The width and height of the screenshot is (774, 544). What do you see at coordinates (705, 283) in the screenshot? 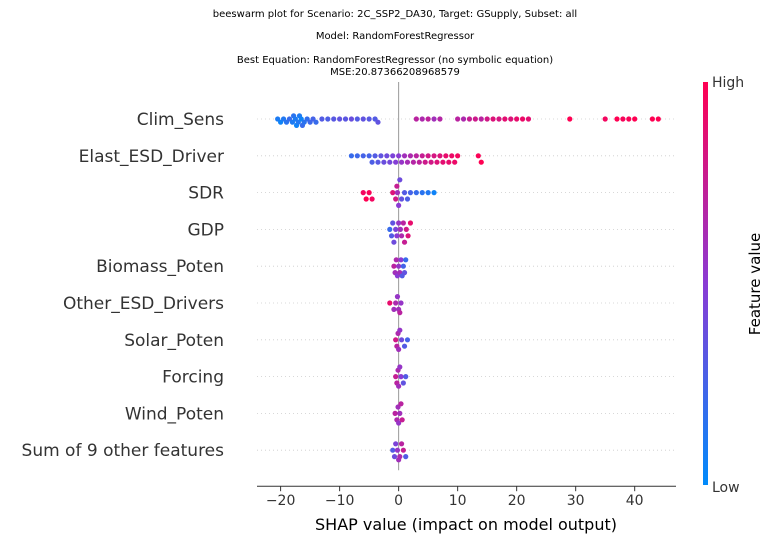
I see `colorbar` at bounding box center [705, 283].